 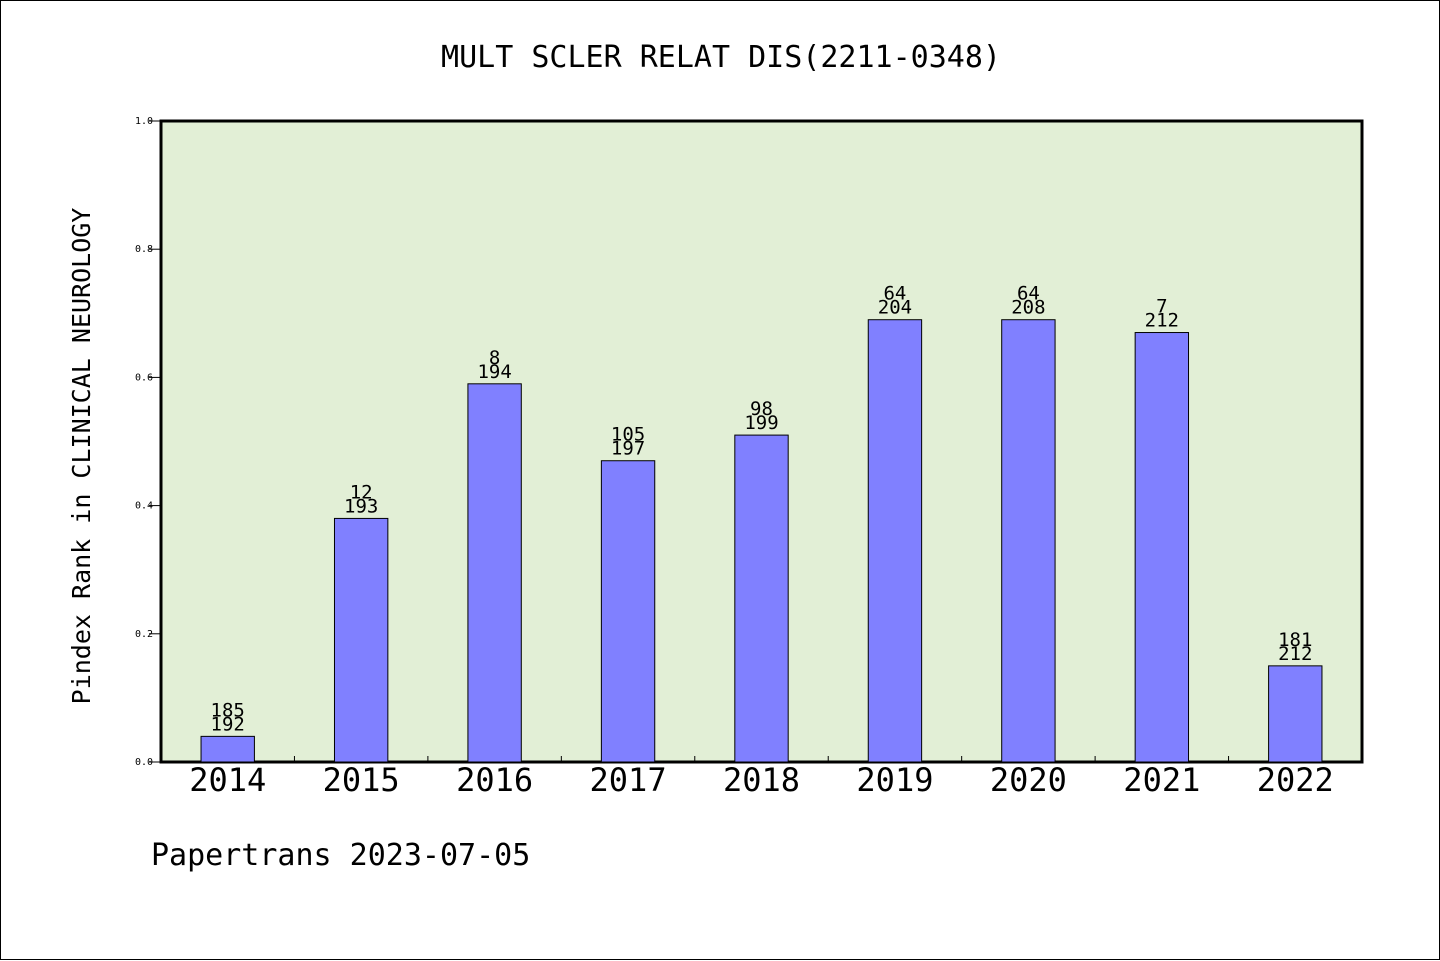 I want to click on bar-label-bottom-2020: 208, so click(x=1028, y=308).